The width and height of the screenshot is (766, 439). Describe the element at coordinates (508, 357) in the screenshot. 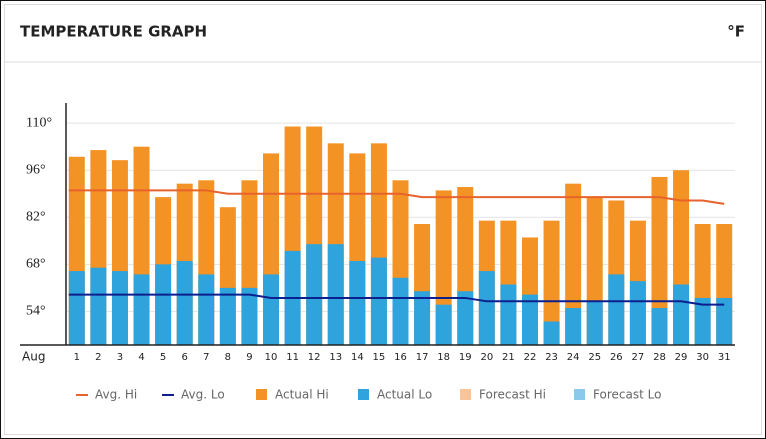

I see `x-tick-label: 21` at that location.